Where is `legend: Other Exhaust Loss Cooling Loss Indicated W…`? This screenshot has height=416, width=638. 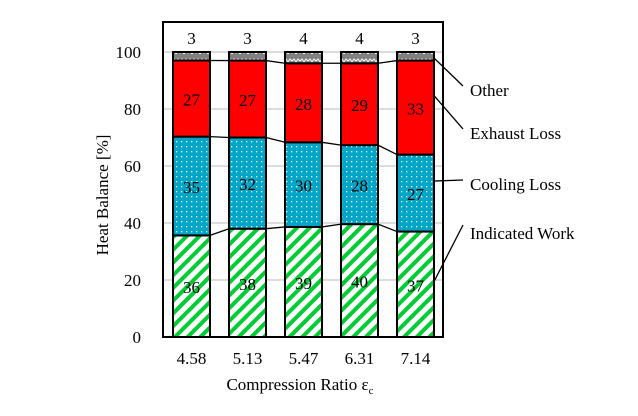
legend: Other Exhaust Loss Cooling Loss Indicated W… is located at coordinates (504, 169).